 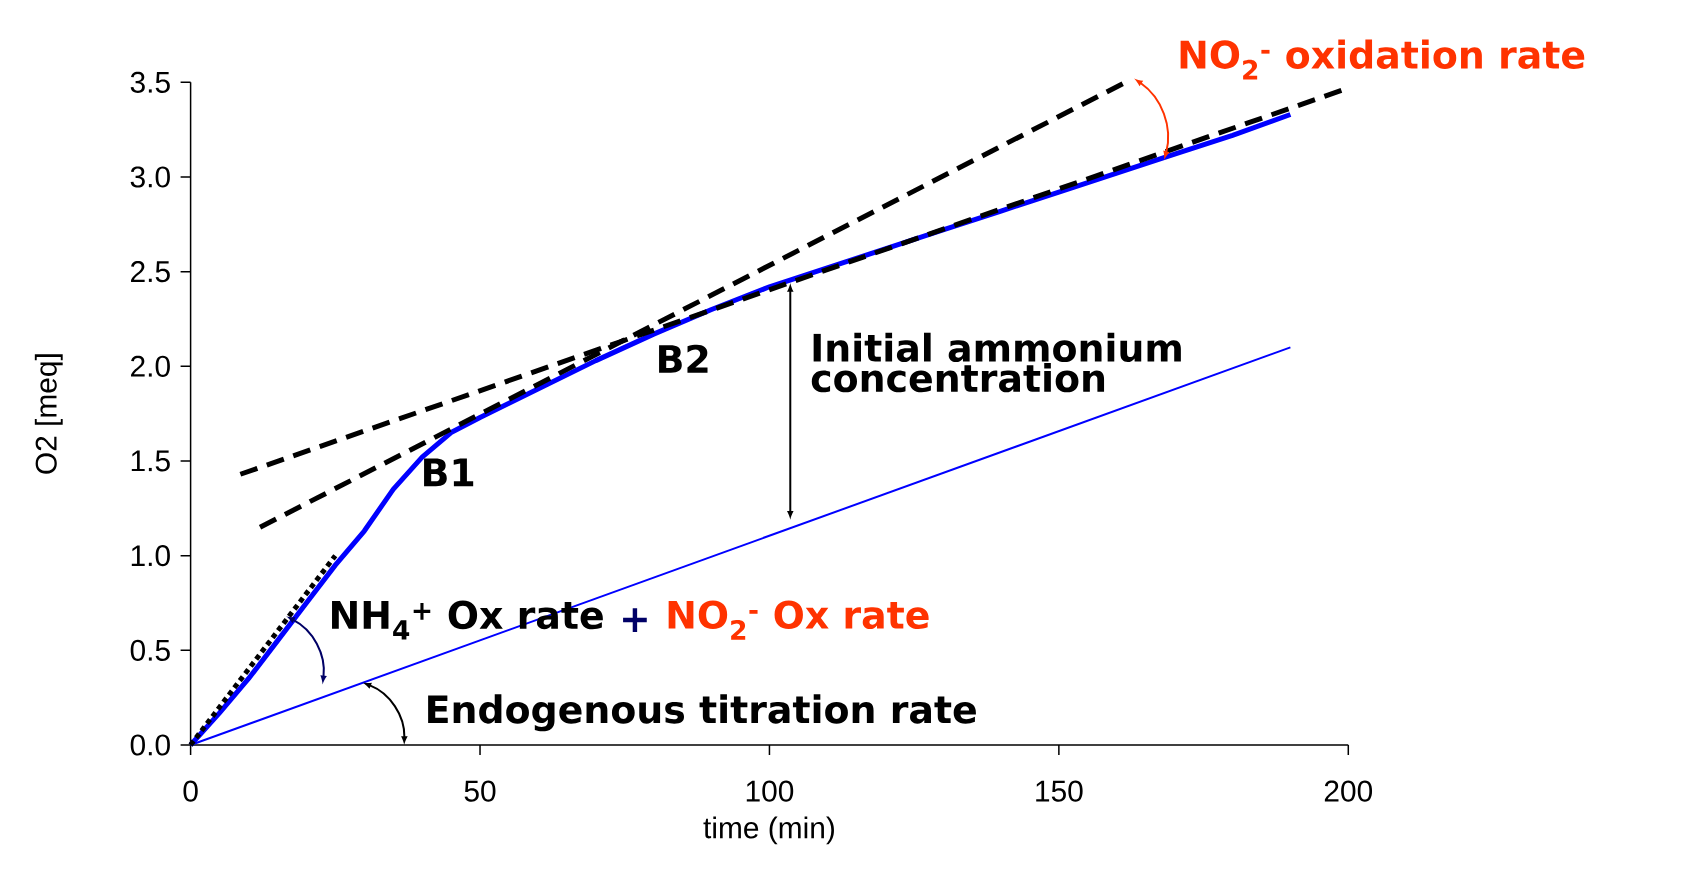 I want to click on x-tick-label: 200, so click(x=1348, y=791).